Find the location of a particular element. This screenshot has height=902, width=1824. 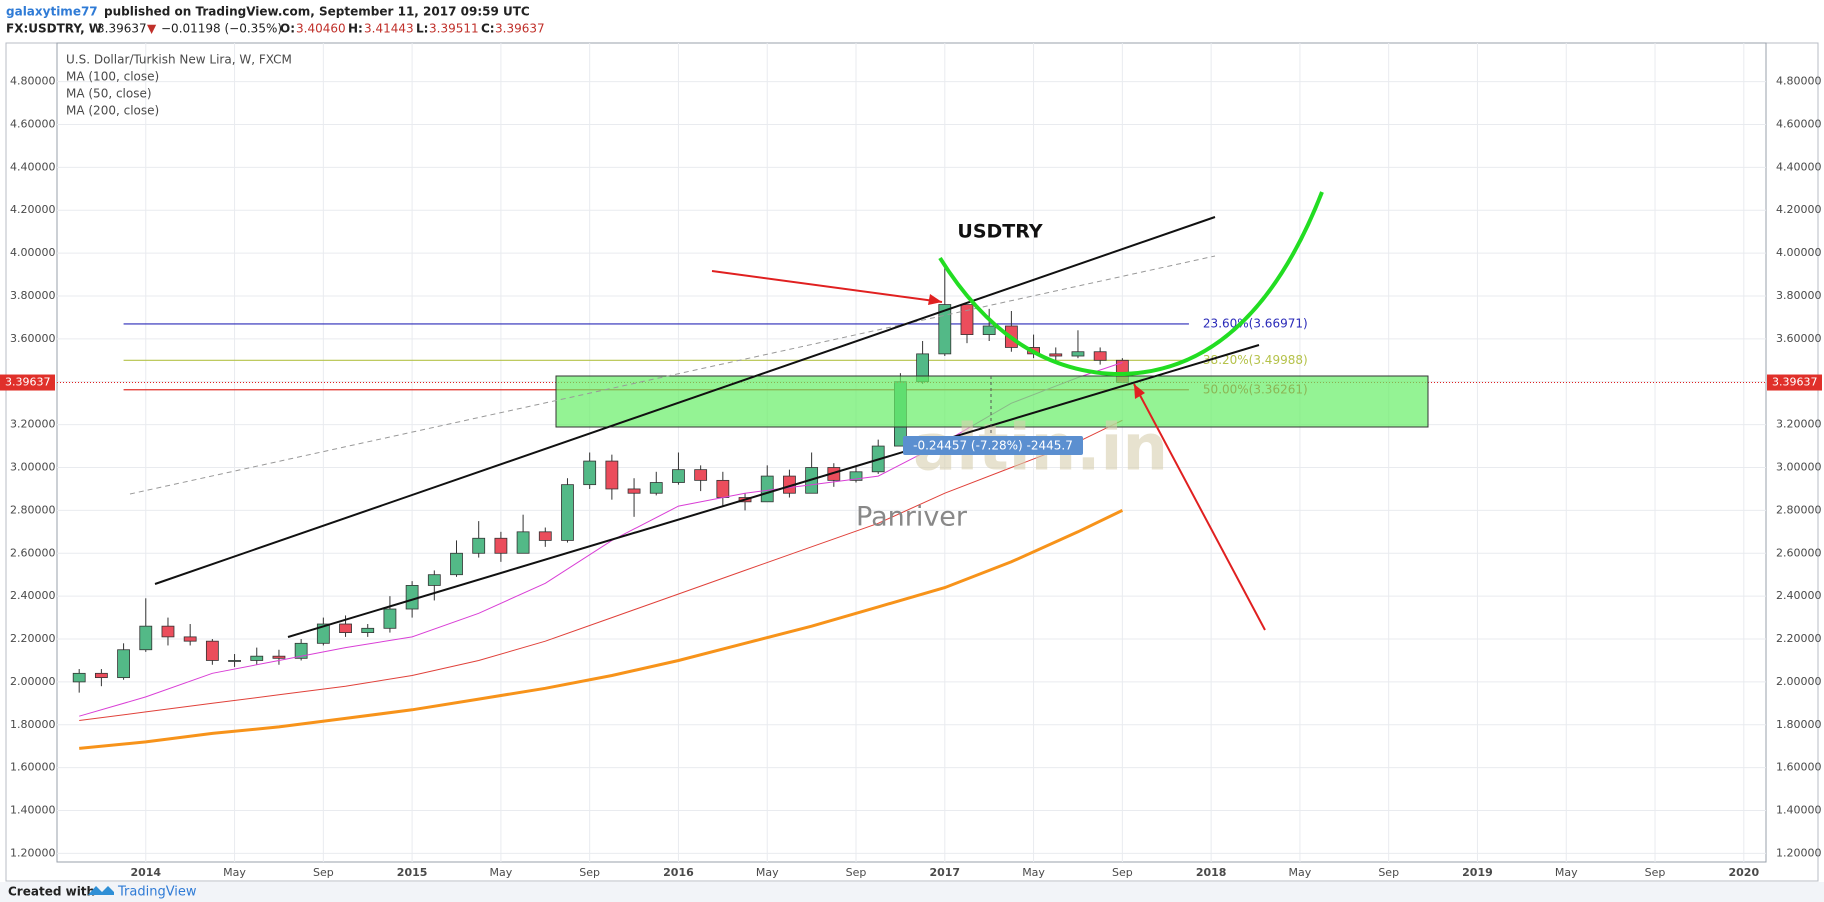

measure-label: -0.24457 (-7.28%) -2445.7 is located at coordinates (993, 446).